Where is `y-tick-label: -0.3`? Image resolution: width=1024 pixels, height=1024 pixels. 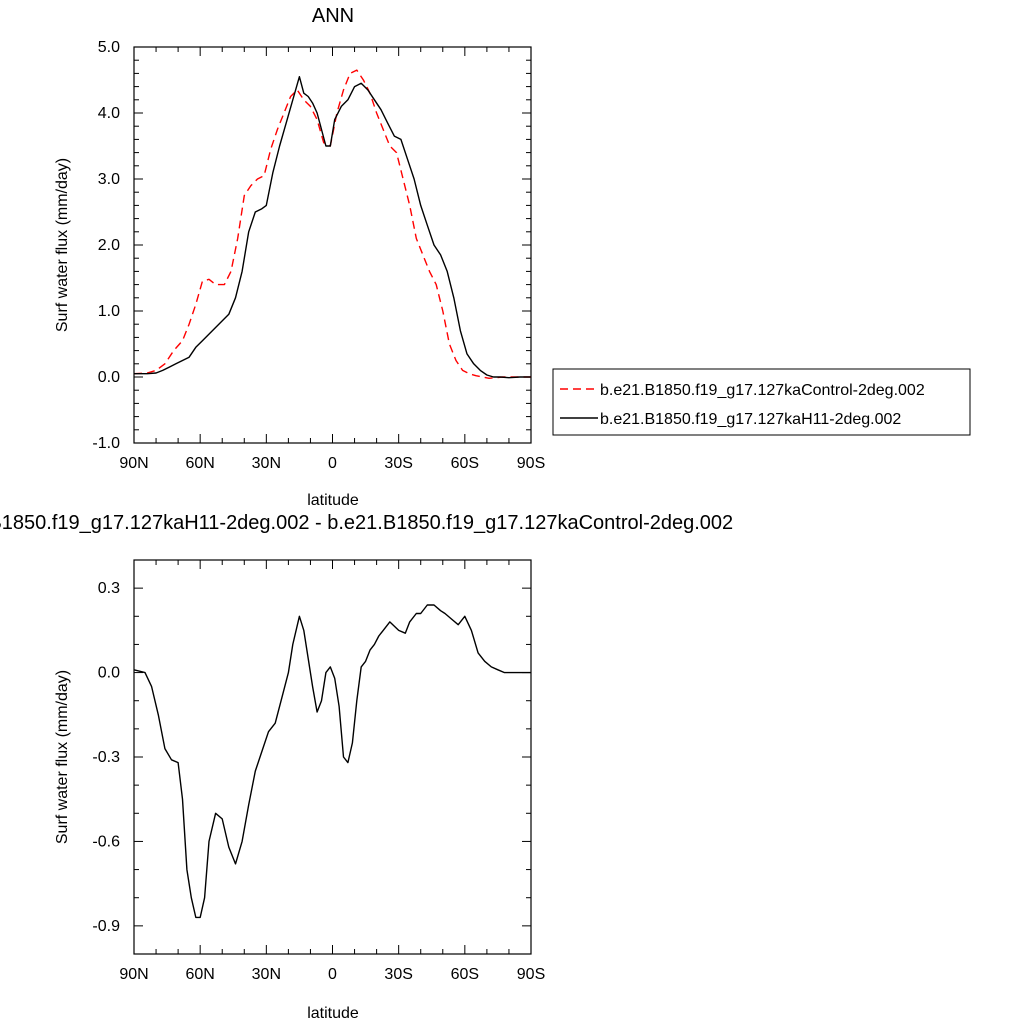 y-tick-label: -0.3 is located at coordinates (106, 757).